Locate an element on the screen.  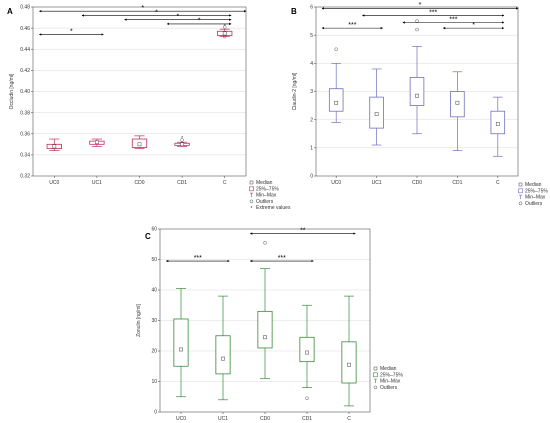
legend-entry: Extreme values is located at coordinates (273, 208).